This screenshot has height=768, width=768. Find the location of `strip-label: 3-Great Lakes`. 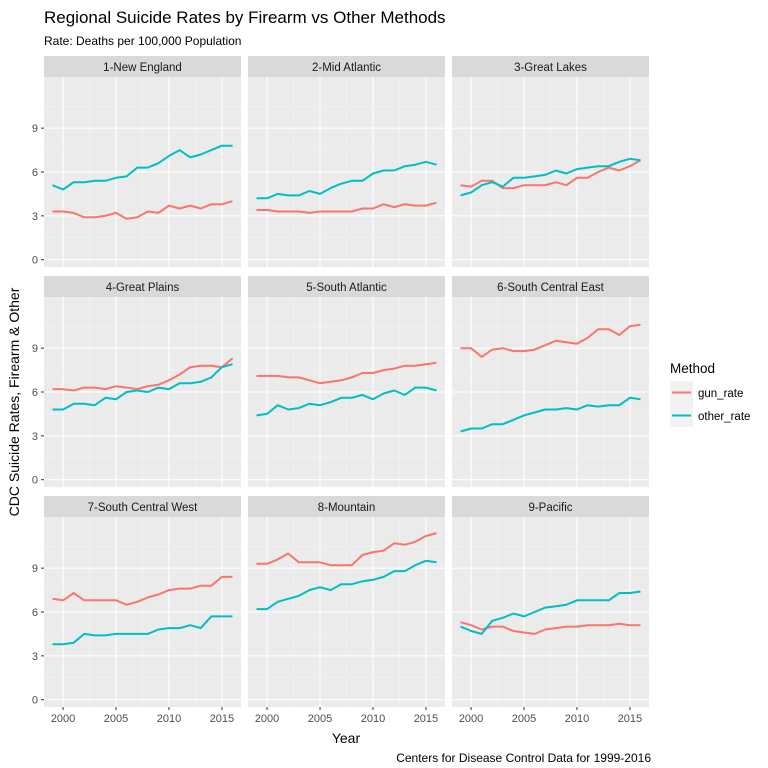

strip-label: 3-Great Lakes is located at coordinates (550, 68).